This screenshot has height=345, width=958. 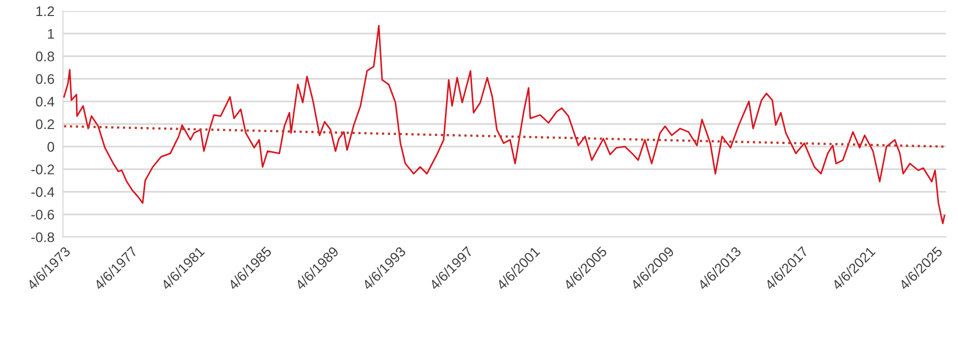 I want to click on y-tick-label: 0.6, so click(x=45, y=79).